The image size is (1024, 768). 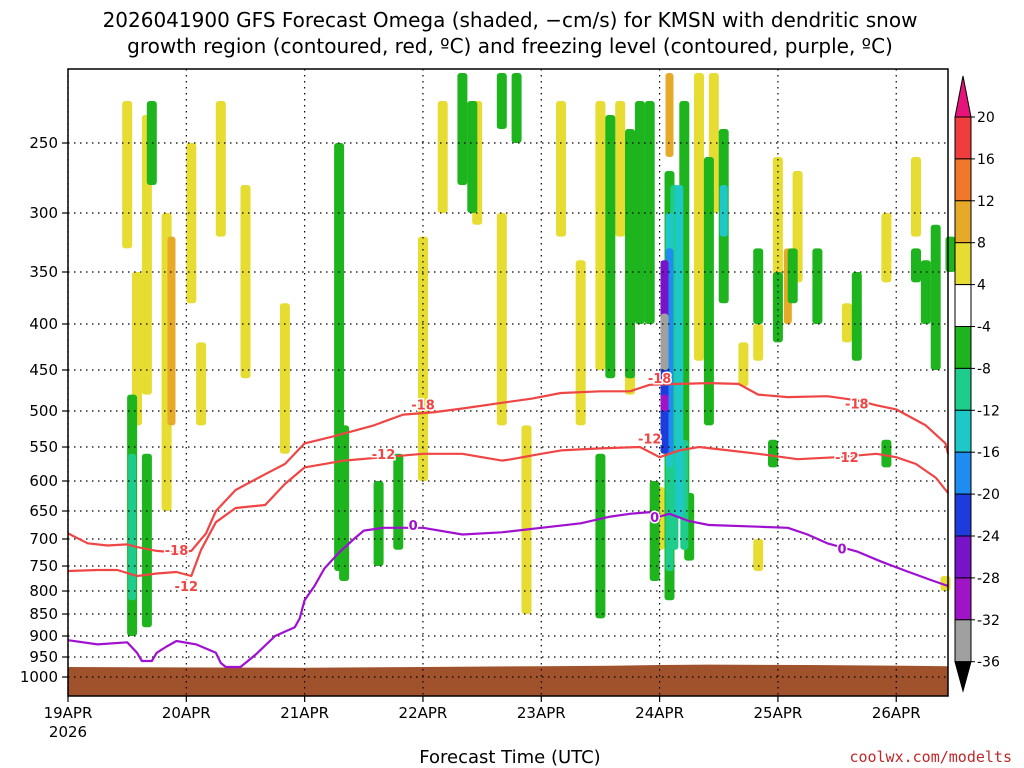 What do you see at coordinates (43, 591) in the screenshot?
I see `y-tick-label: 800` at bounding box center [43, 591].